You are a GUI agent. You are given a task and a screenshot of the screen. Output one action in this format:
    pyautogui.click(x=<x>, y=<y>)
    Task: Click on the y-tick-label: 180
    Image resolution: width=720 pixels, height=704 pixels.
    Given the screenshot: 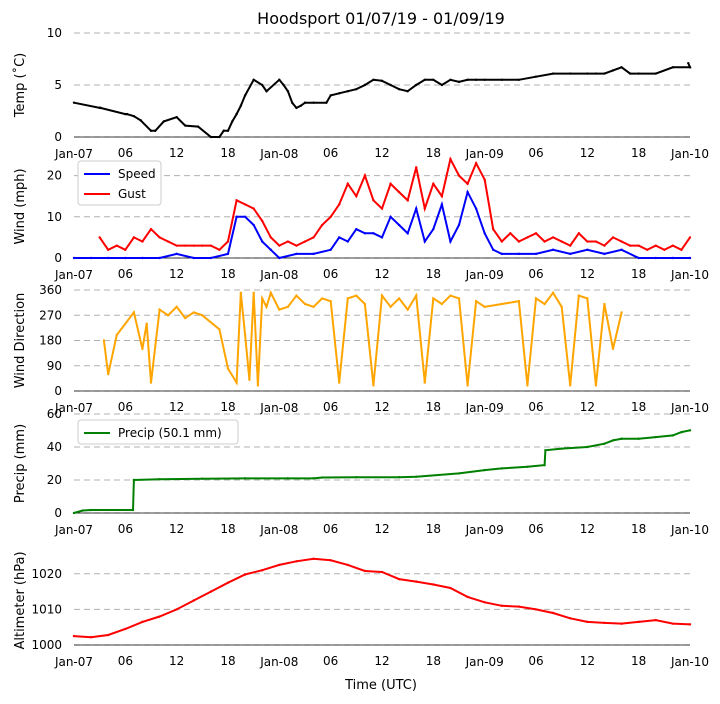 What is the action you would take?
    pyautogui.click(x=50, y=341)
    